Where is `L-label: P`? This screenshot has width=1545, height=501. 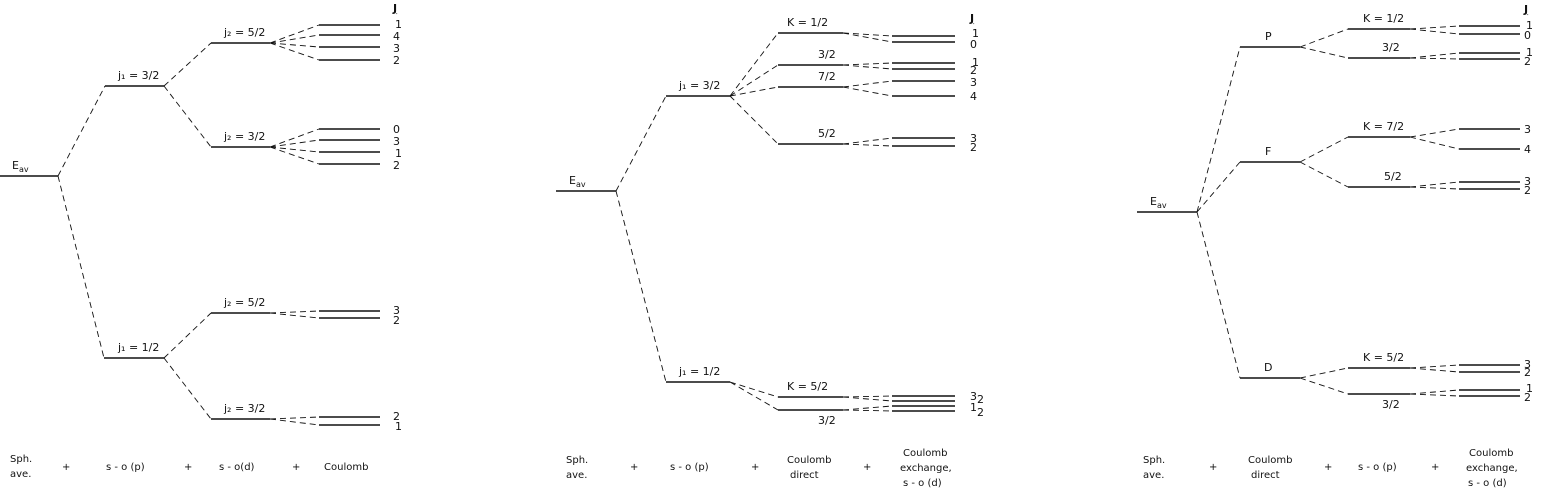 L-label: P is located at coordinates (1268, 36).